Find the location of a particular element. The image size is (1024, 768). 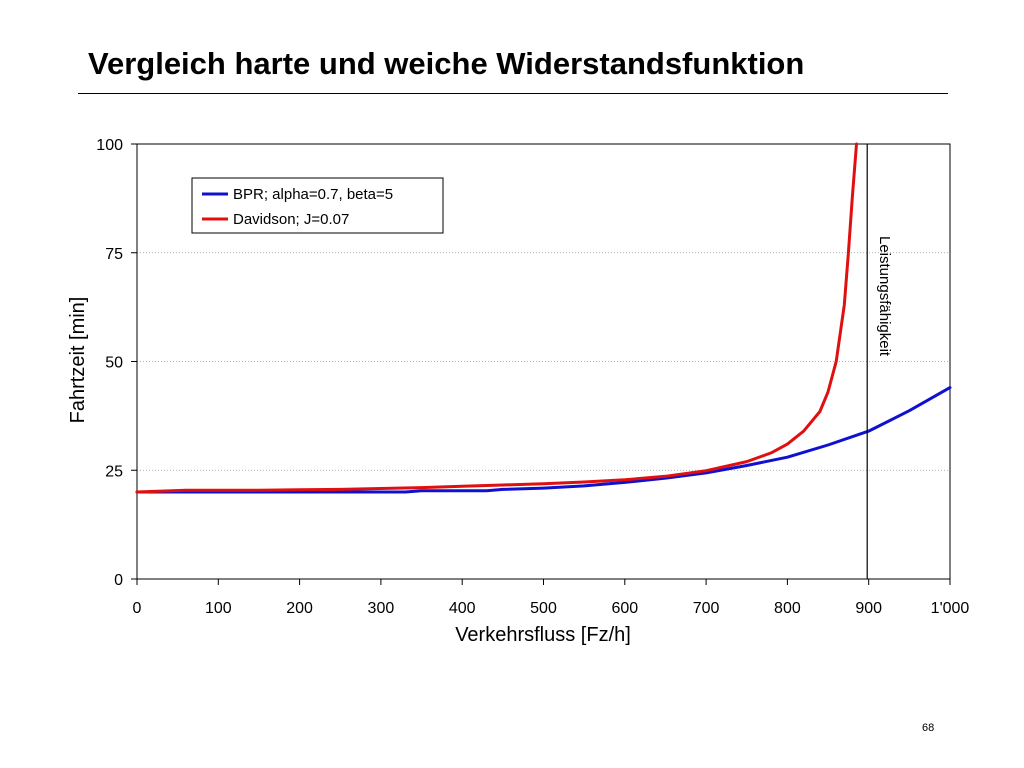

x-axis-label: Verkehrsfluss [Fz/h] is located at coordinates (543, 635).